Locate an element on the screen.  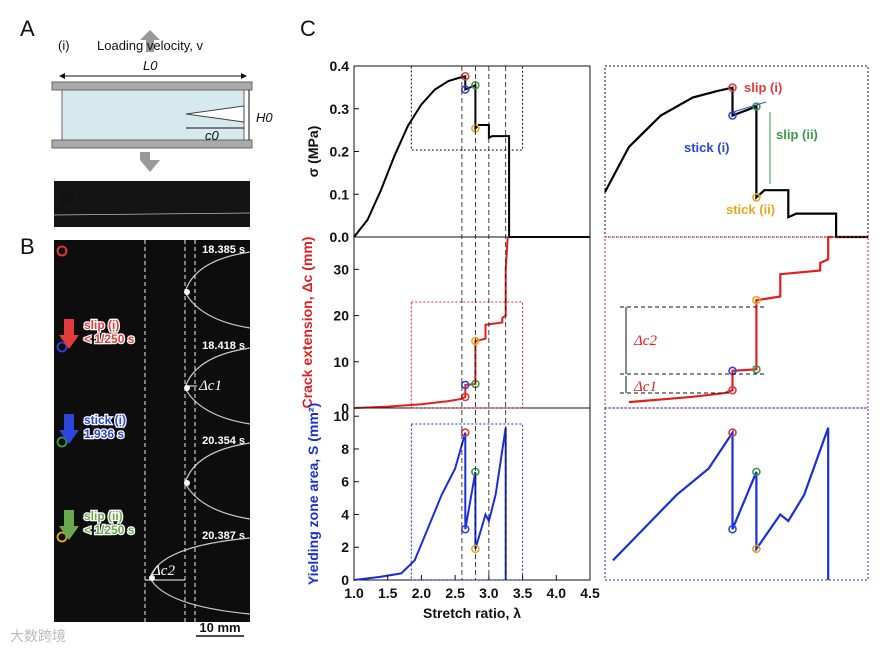
photo-time: 20.354 s is located at coordinates (223, 441).